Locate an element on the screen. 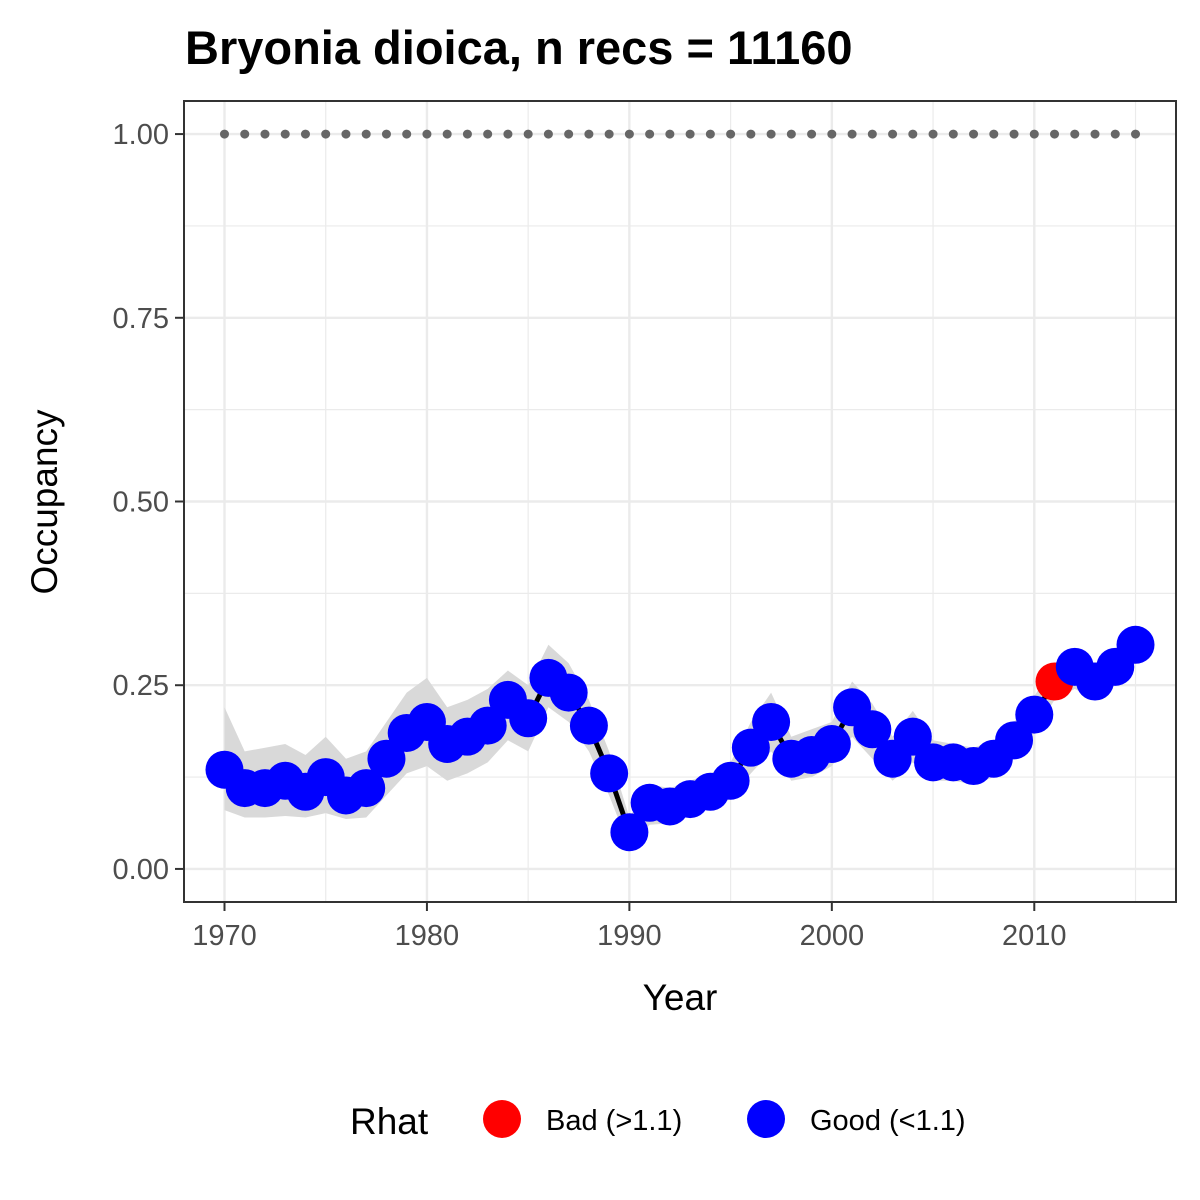 The image size is (1200, 1200). legend-label-bad: Bad (>1.1) is located at coordinates (614, 1121).